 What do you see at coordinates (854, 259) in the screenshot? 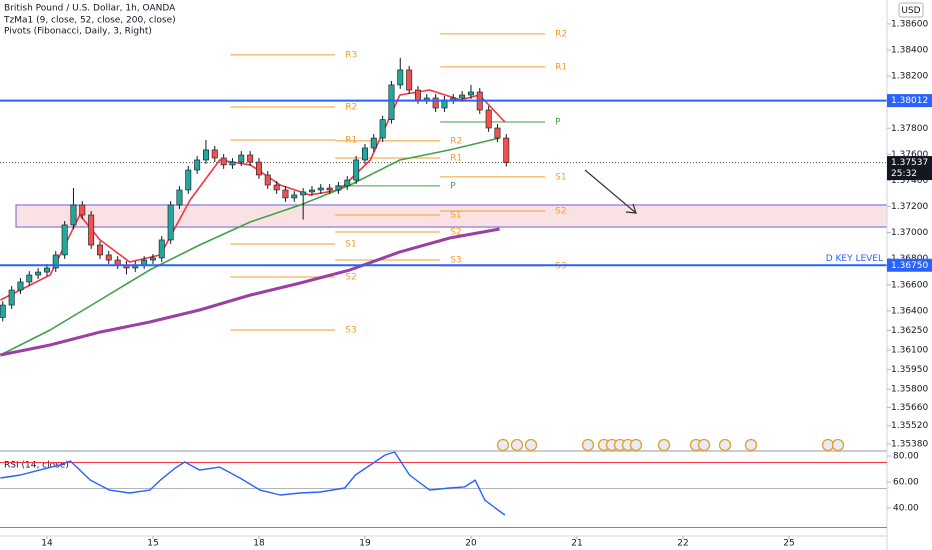
I see `level-annotation: D KEY LEVEL` at bounding box center [854, 259].